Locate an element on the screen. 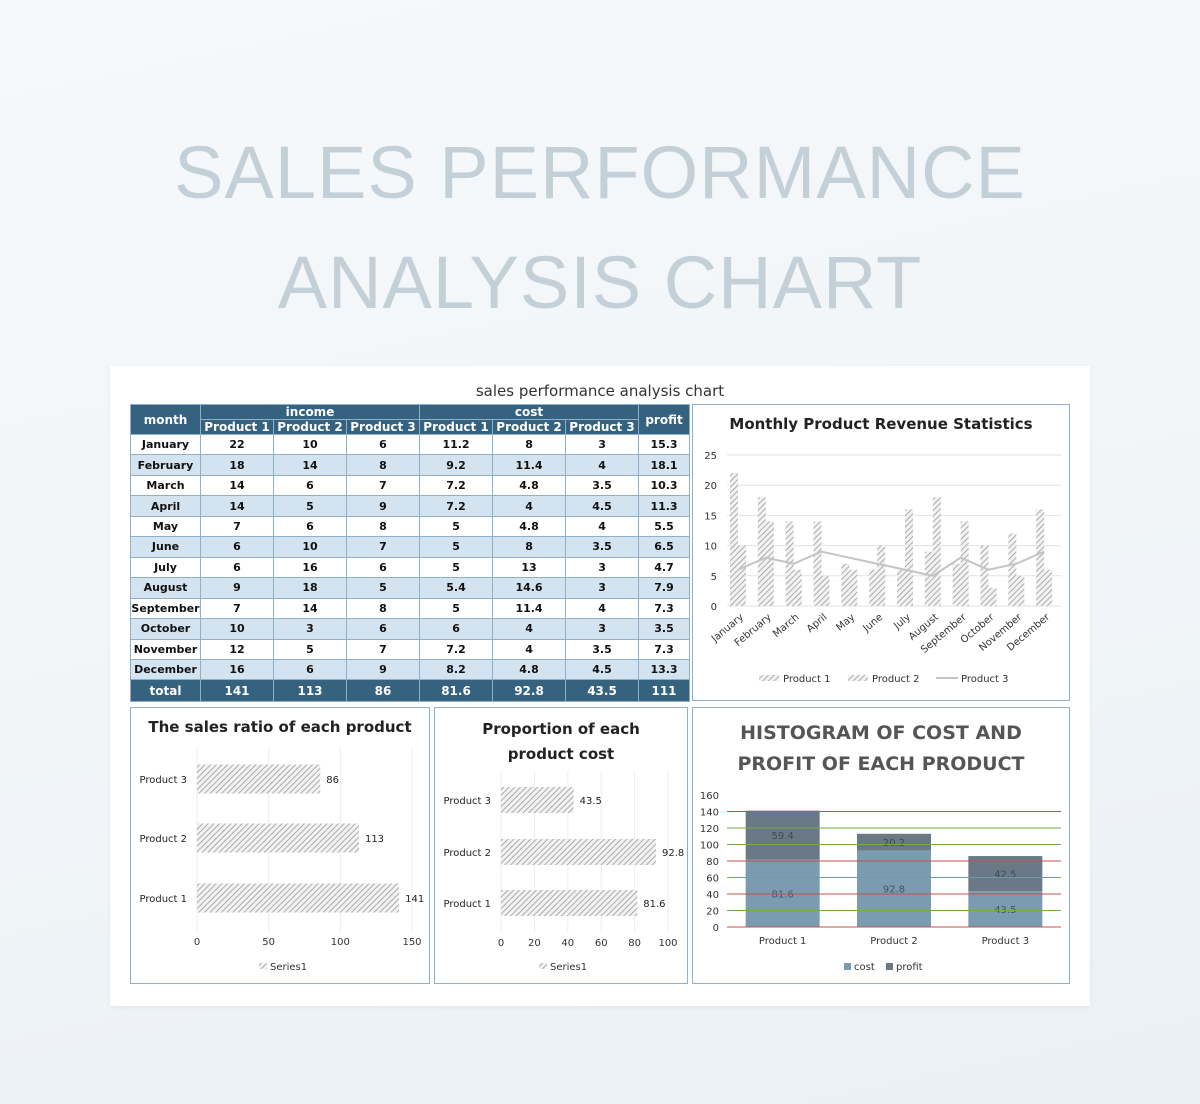 This screenshot has width=1200, height=1104. y-tick-label: 20 is located at coordinates (712, 912).